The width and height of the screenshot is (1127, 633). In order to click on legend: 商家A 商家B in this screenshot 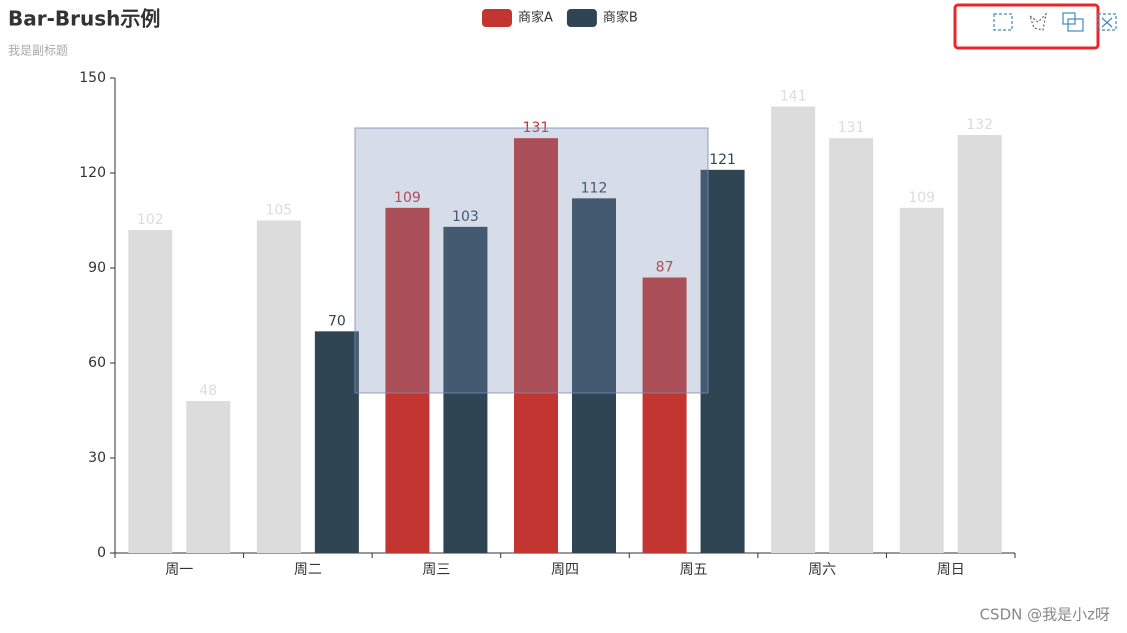, I will do `click(560, 18)`.